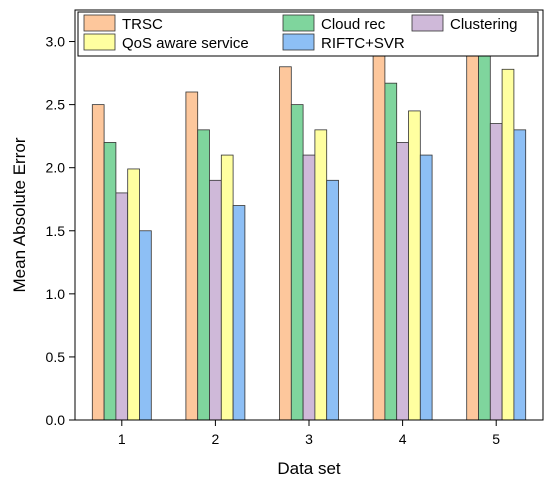 The height and width of the screenshot is (484, 550). Describe the element at coordinates (216, 439) in the screenshot. I see `x-tick-label: 2` at that location.